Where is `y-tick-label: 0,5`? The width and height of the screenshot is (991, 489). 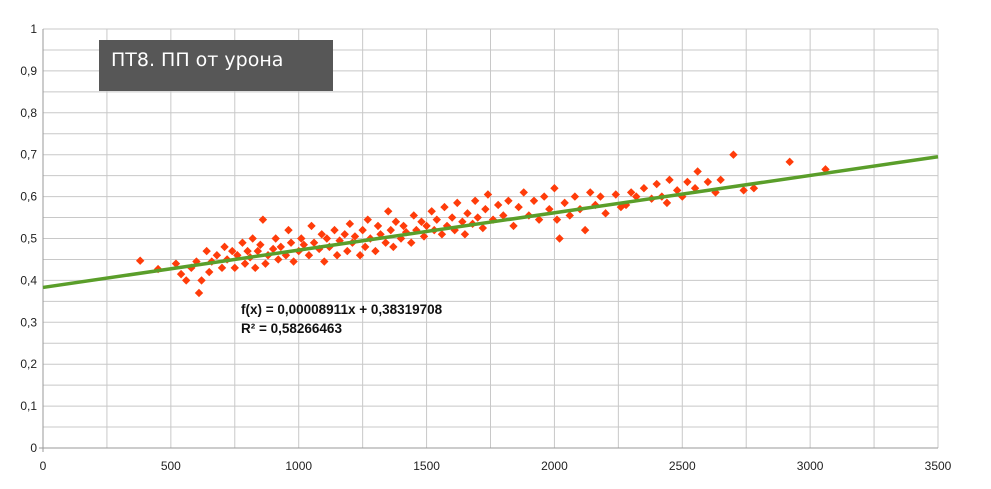
y-tick-label: 0,5 is located at coordinates (28, 239).